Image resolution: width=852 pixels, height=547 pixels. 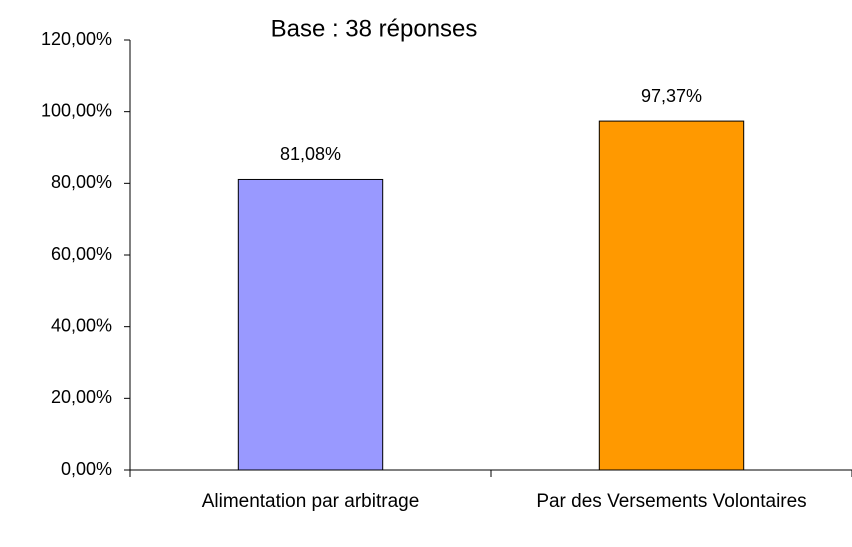 I want to click on y-tick-label: 100,00%, so click(x=76, y=110).